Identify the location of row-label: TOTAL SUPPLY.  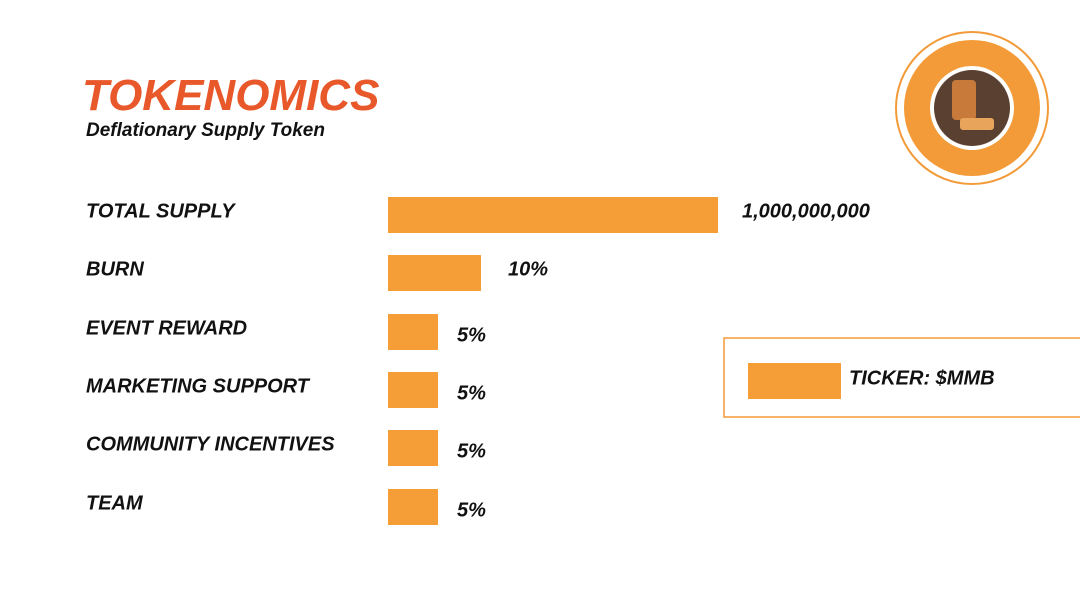
(161, 211).